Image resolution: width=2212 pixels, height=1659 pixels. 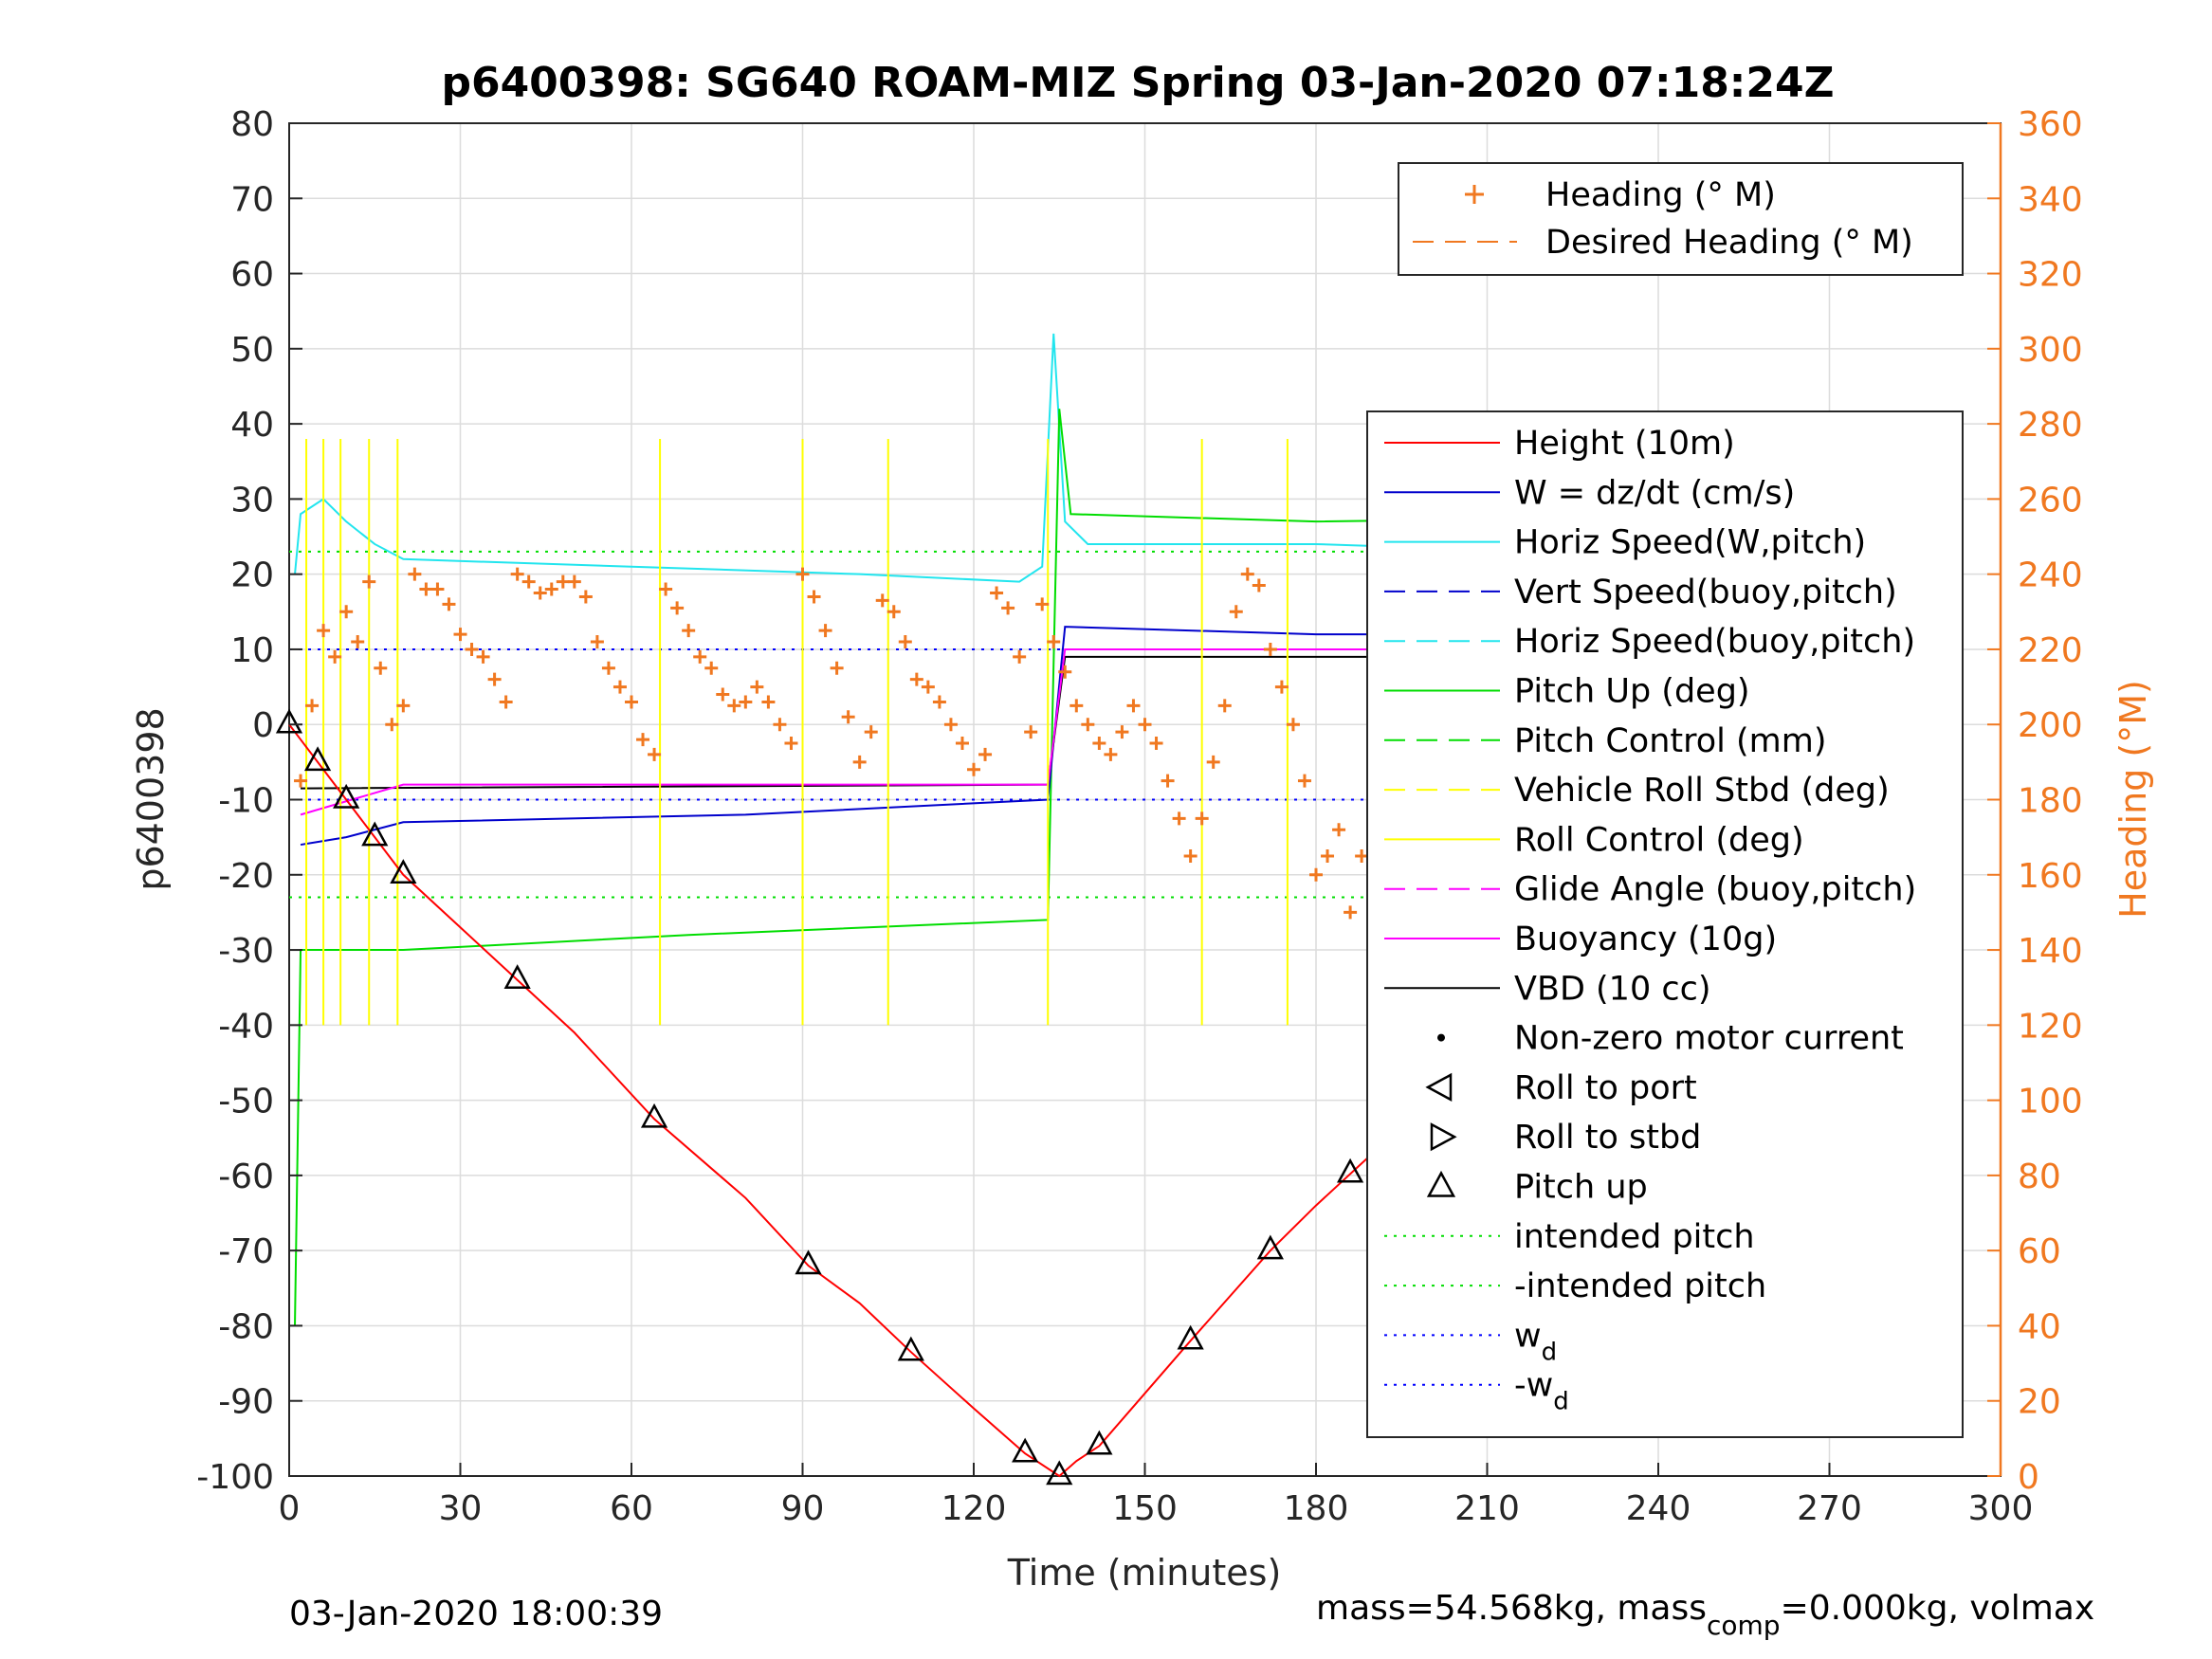 What do you see at coordinates (252, 650) in the screenshot?
I see `y-tick-label: 10` at bounding box center [252, 650].